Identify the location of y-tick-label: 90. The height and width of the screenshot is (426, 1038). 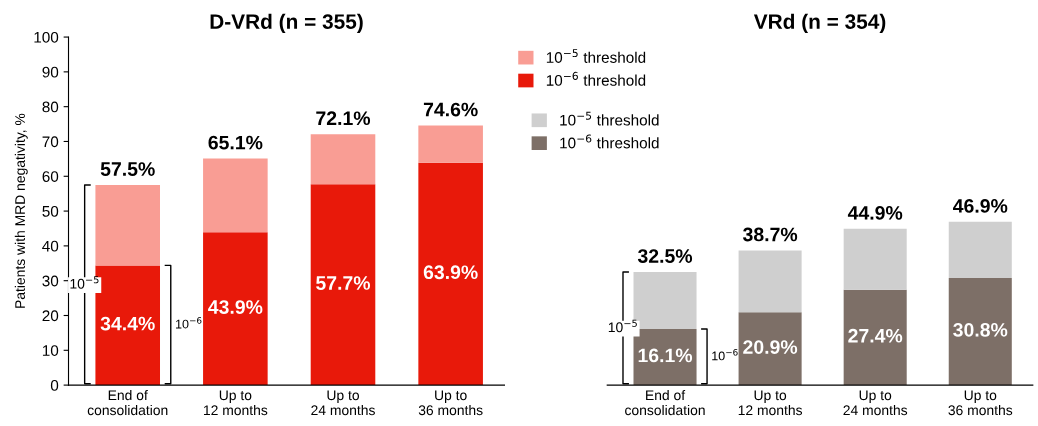
(50, 72).